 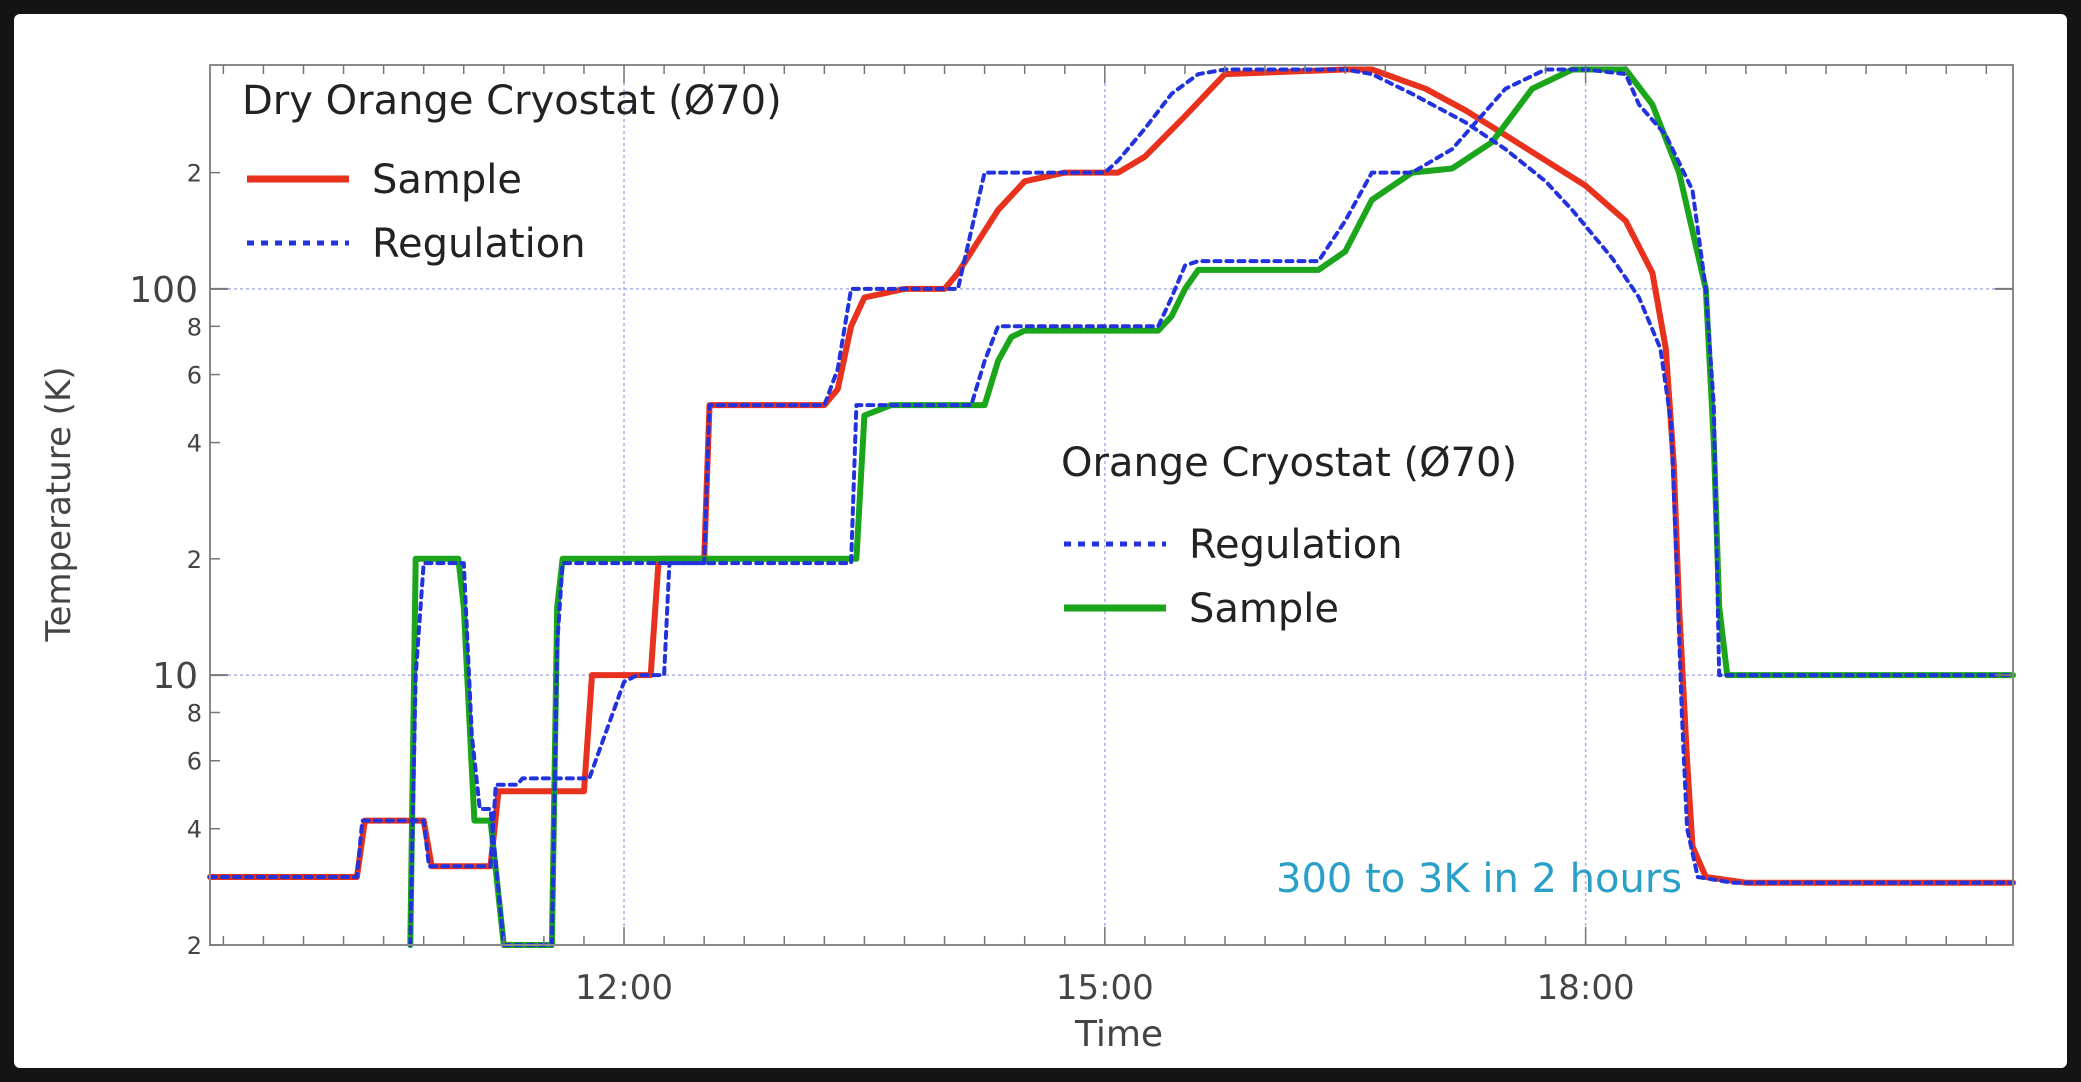 What do you see at coordinates (512, 101) in the screenshot?
I see `legend-dry-title: Dry Orange Cryostat (Ø70)` at bounding box center [512, 101].